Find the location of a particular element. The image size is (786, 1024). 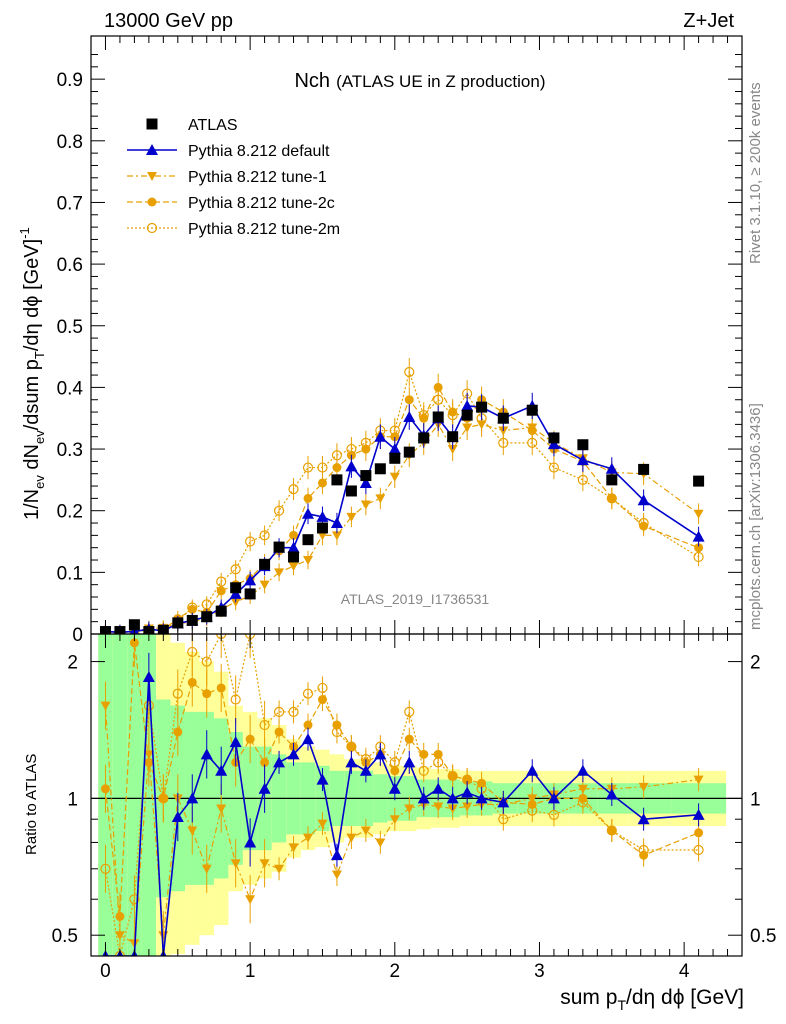

main-y-axis-label: 1/Nev dNev/dsum pT/dη dϕ [GeV]-1 is located at coordinates (32, 373).